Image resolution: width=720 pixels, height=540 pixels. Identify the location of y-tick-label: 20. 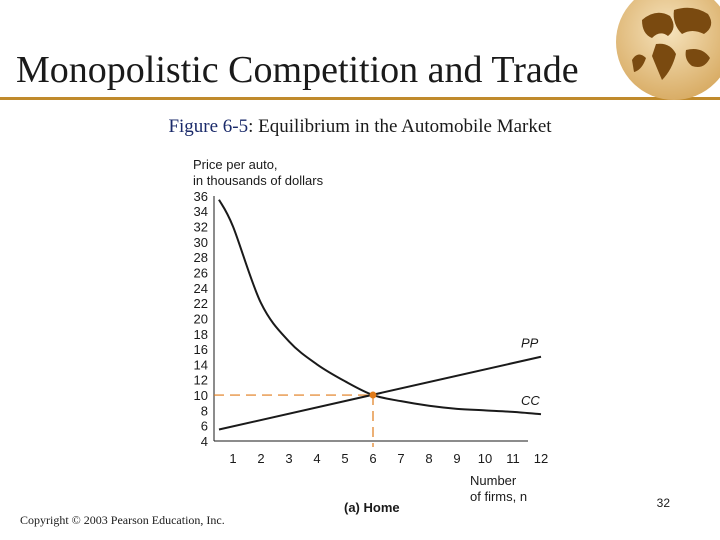
(201, 318).